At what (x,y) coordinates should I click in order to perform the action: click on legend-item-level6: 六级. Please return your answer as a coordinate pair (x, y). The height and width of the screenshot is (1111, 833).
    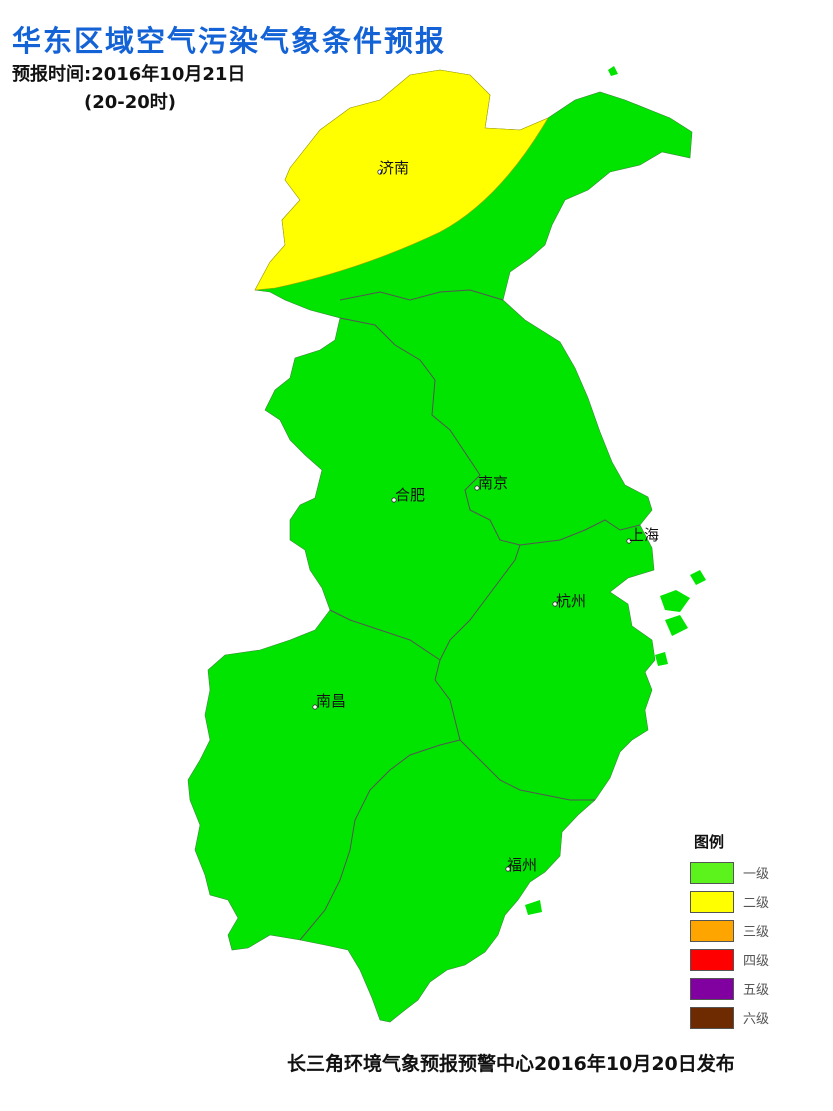
    Looking at the image, I should click on (735, 1017).